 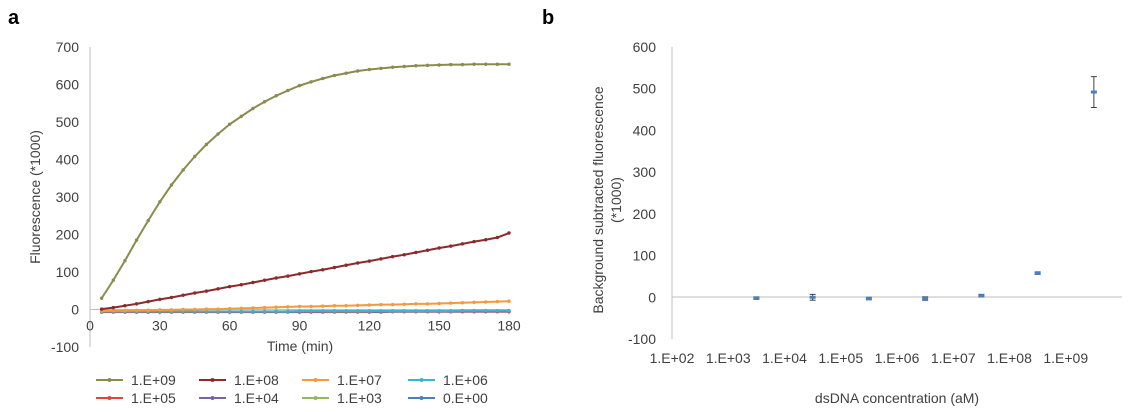 I want to click on legend-item-1-e-04: 1.E+04, so click(x=239, y=398).